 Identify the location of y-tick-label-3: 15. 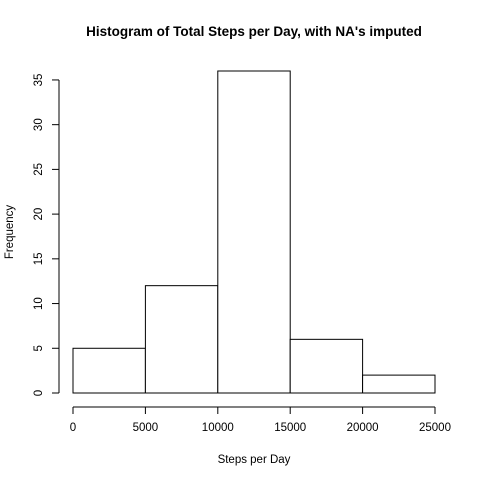
(39, 258).